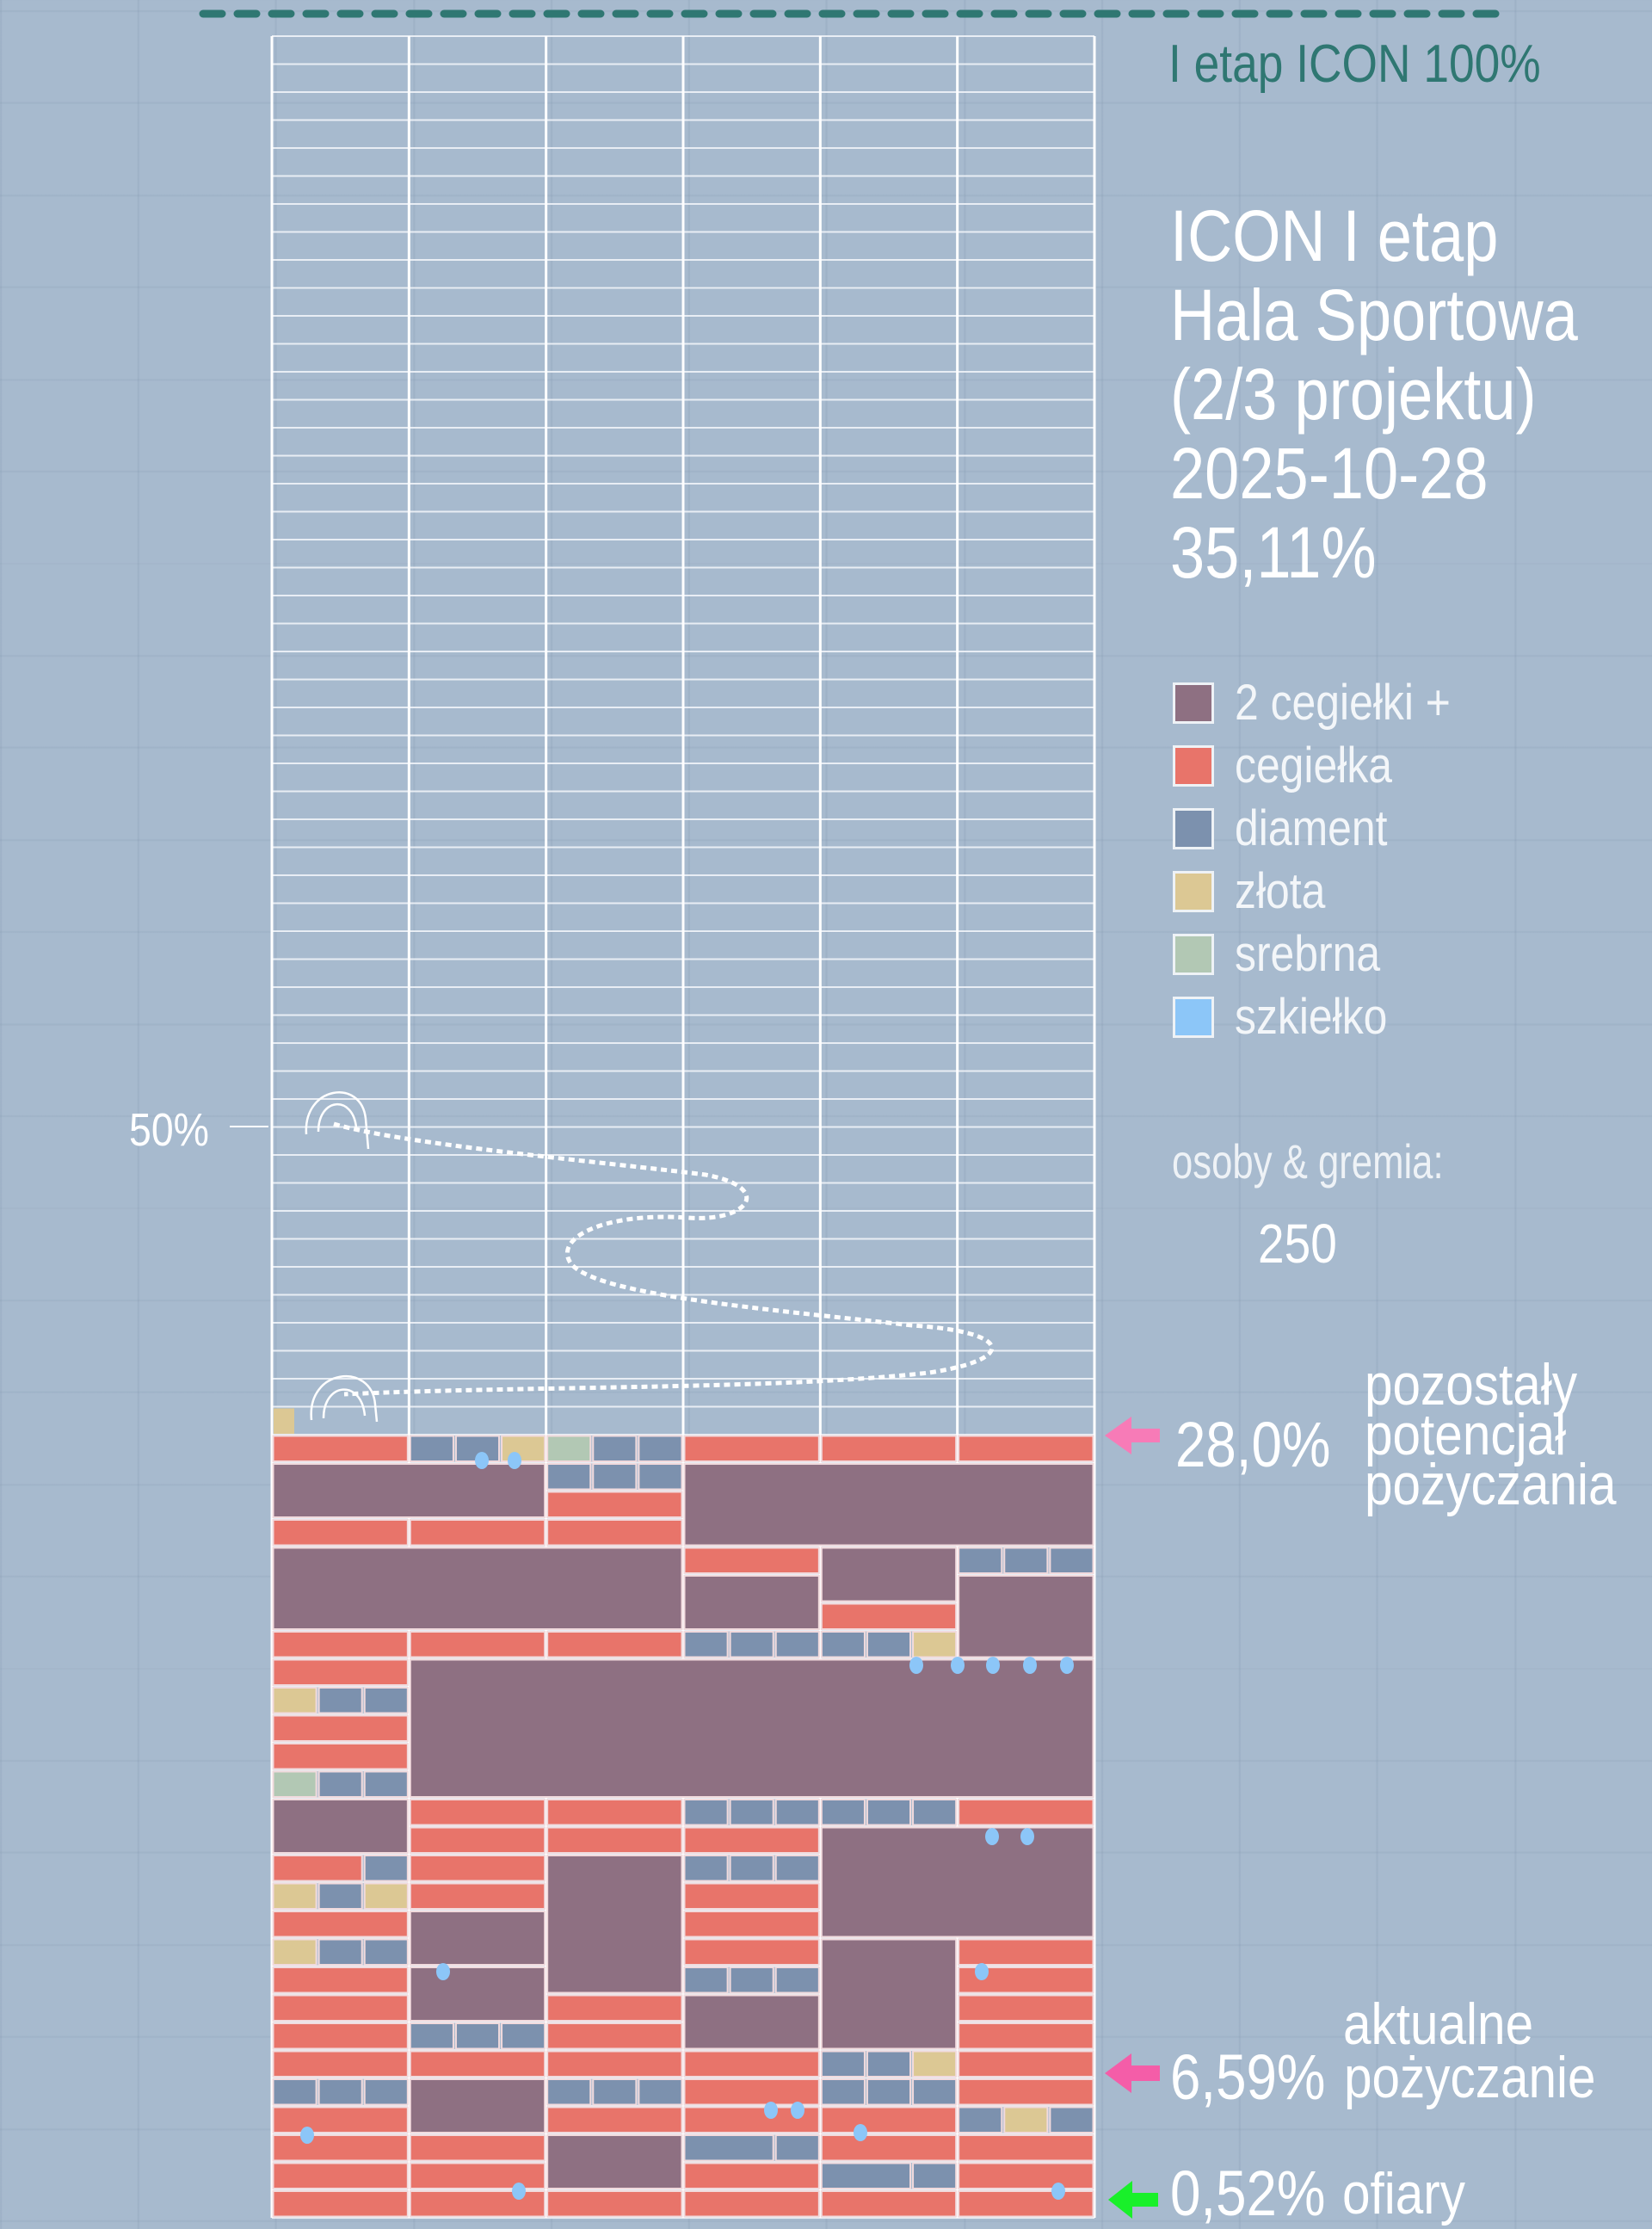 This screenshot has width=1652, height=2229. I want to click on target-label: I etap ICON 100%, so click(1354, 64).